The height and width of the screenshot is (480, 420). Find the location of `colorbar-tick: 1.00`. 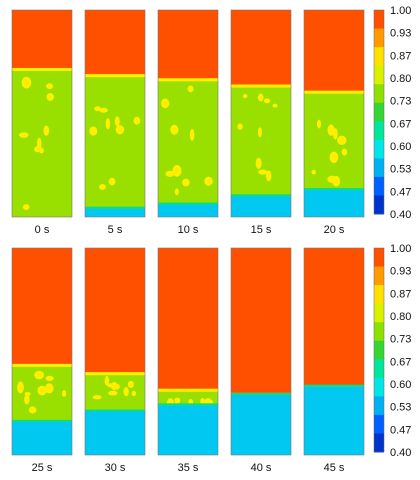

colorbar-tick: 1.00 is located at coordinates (400, 11).